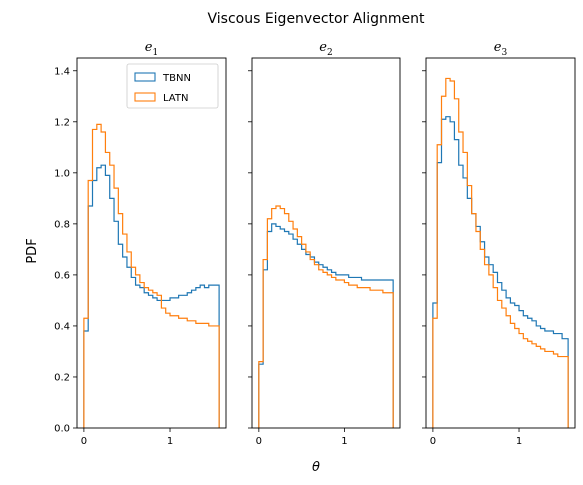 The image size is (583, 485). I want to click on legend-label-tbnn: TBNN, so click(176, 78).